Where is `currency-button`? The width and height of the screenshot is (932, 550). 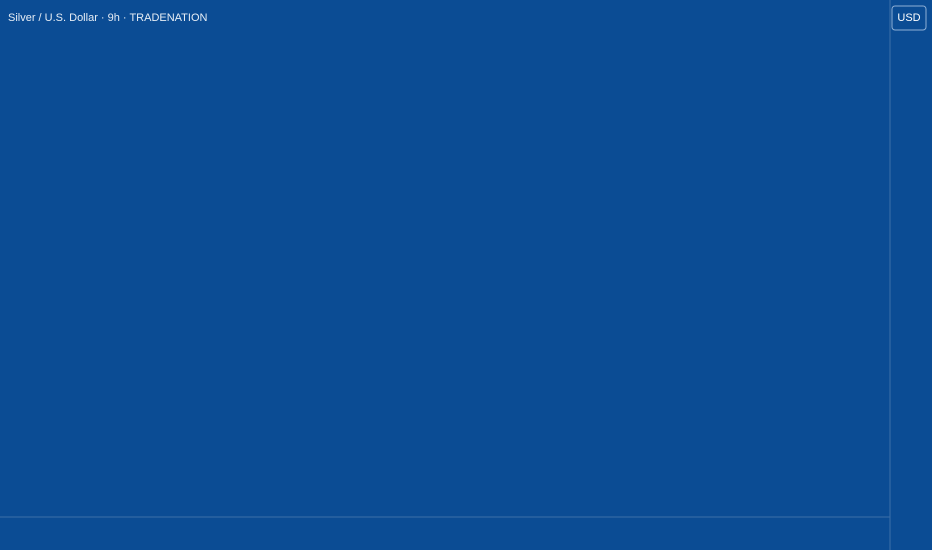 currency-button is located at coordinates (909, 18).